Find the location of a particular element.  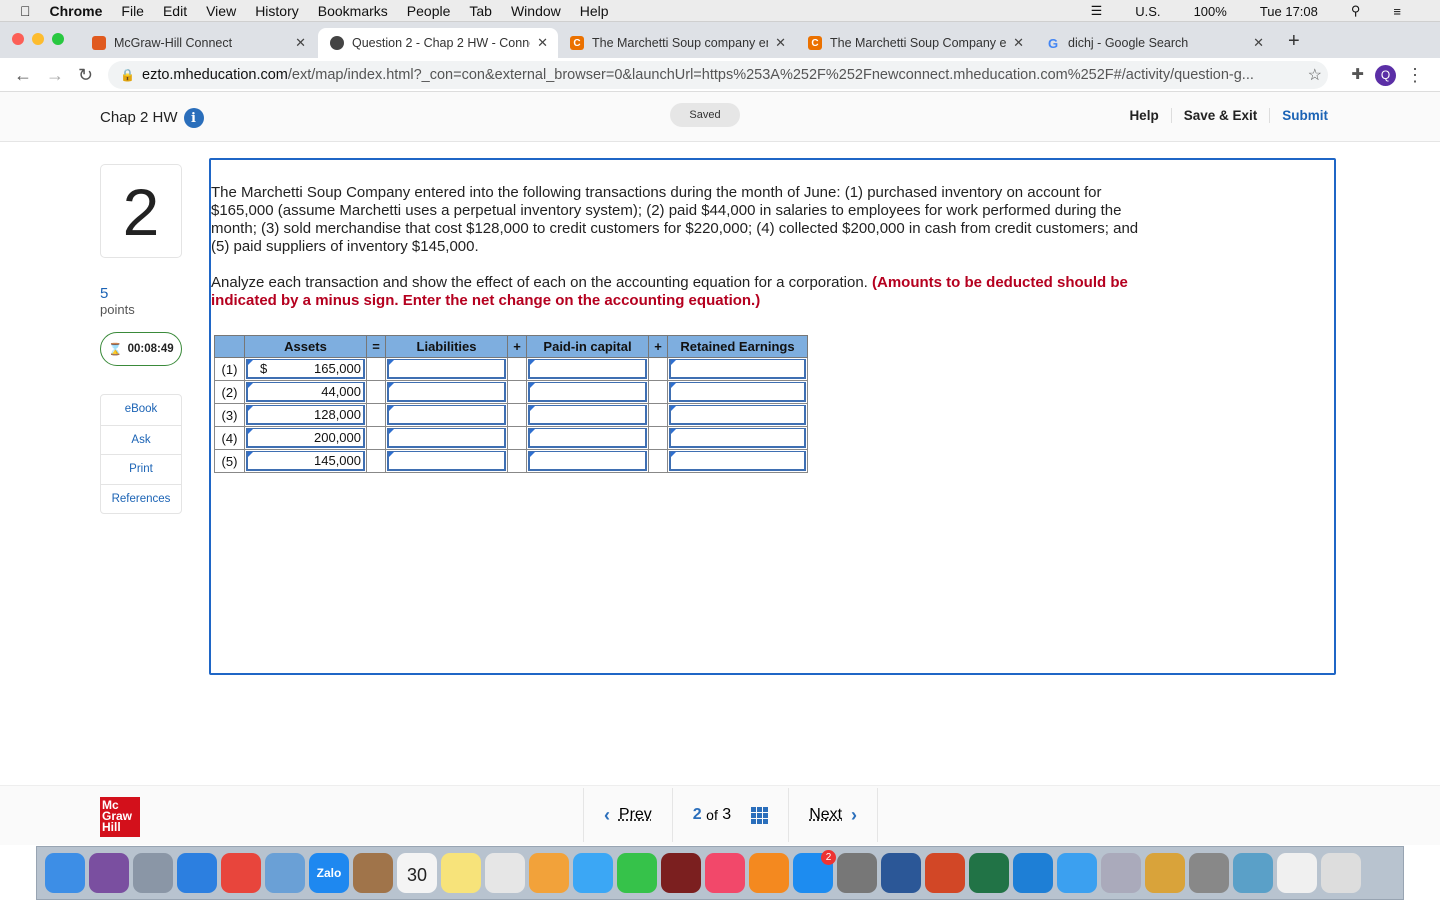

assets-input: $165,000 is located at coordinates (305, 369).